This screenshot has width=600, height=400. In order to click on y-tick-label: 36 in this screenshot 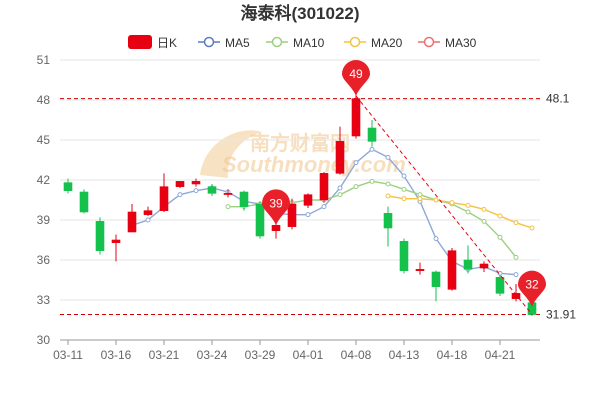, I will do `click(44, 260)`.